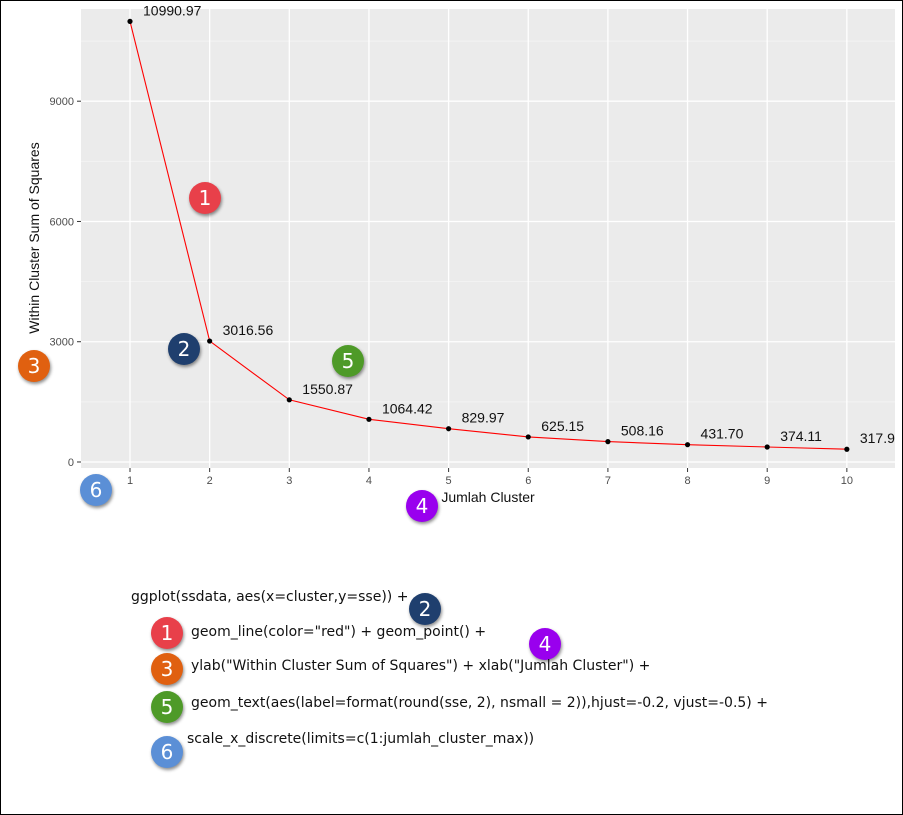 Image resolution: width=903 pixels, height=815 pixels. I want to click on data-label: 1064.42, so click(407, 408).